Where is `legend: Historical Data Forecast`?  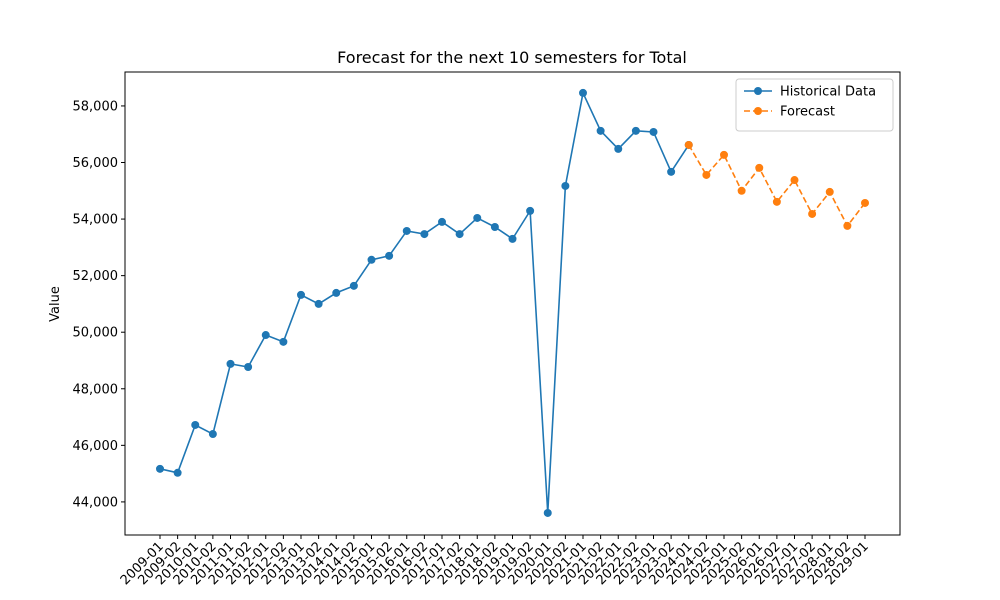
legend: Historical Data Forecast is located at coordinates (814, 105).